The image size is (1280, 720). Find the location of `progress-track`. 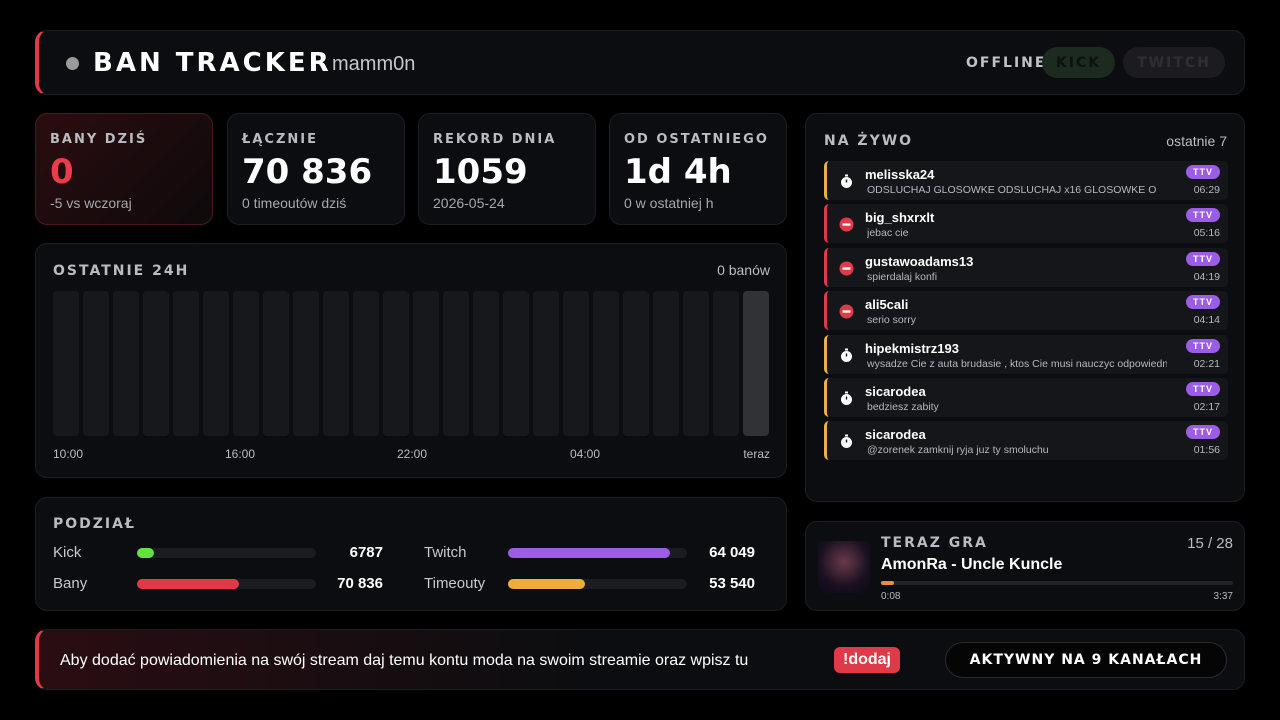

progress-track is located at coordinates (1057, 583).